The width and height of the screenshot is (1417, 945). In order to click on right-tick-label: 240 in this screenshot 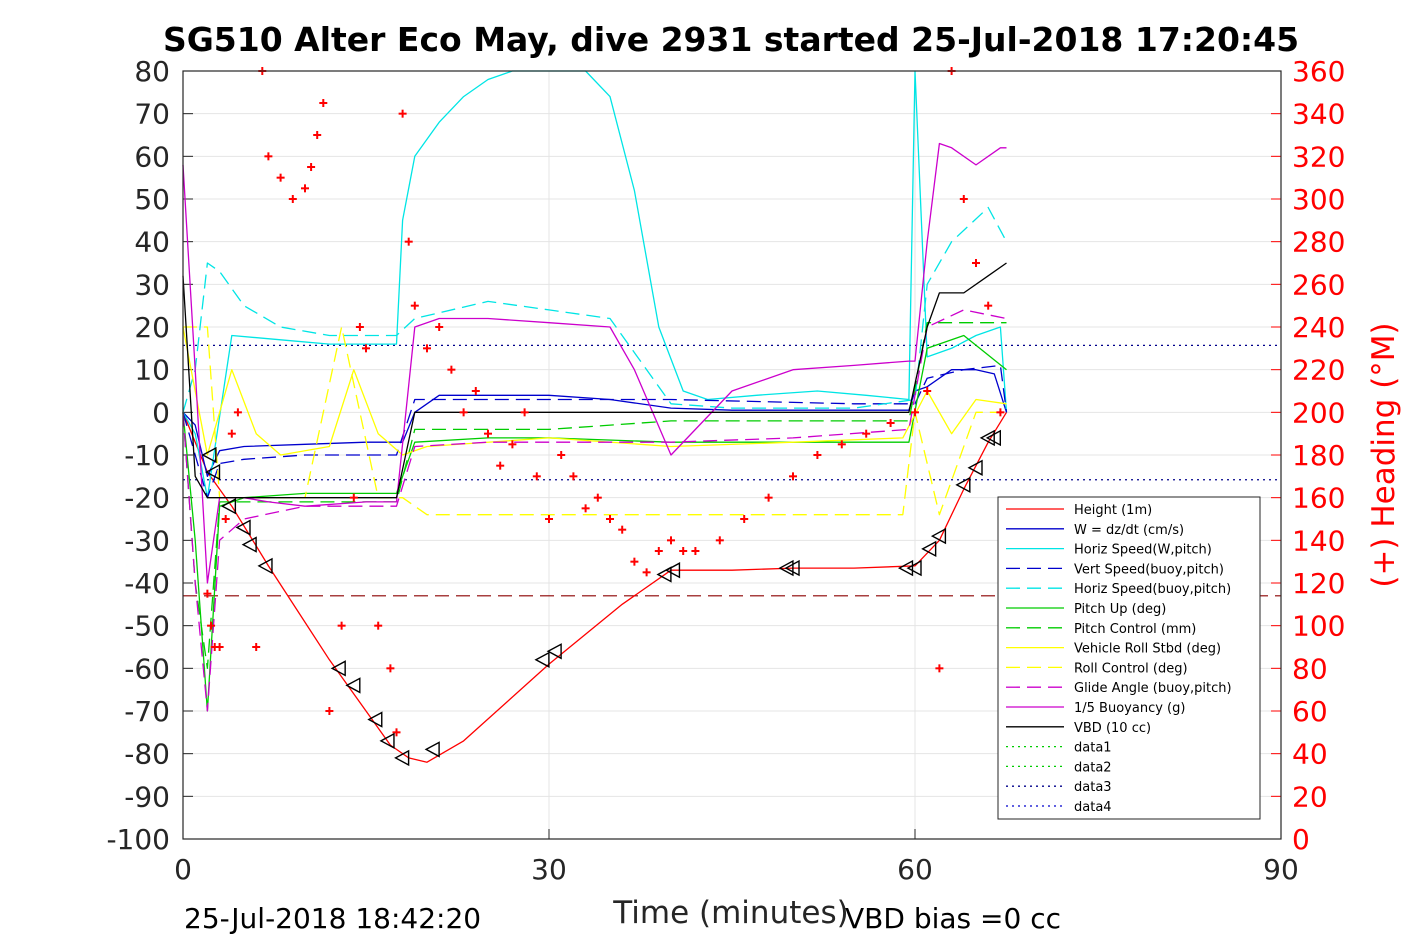, I will do `click(1318, 327)`.